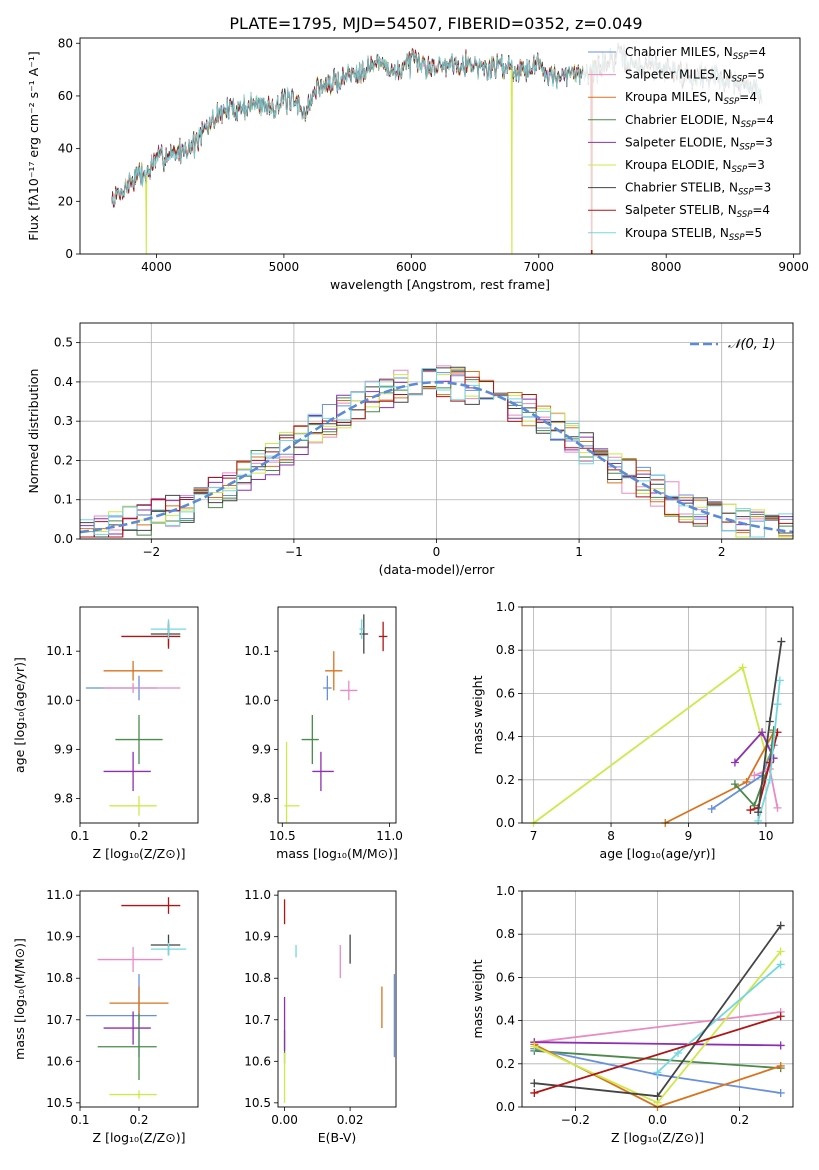  Describe the element at coordinates (657, 1044) in the screenshot. I see `weight-line-salpeter_elodie` at that location.